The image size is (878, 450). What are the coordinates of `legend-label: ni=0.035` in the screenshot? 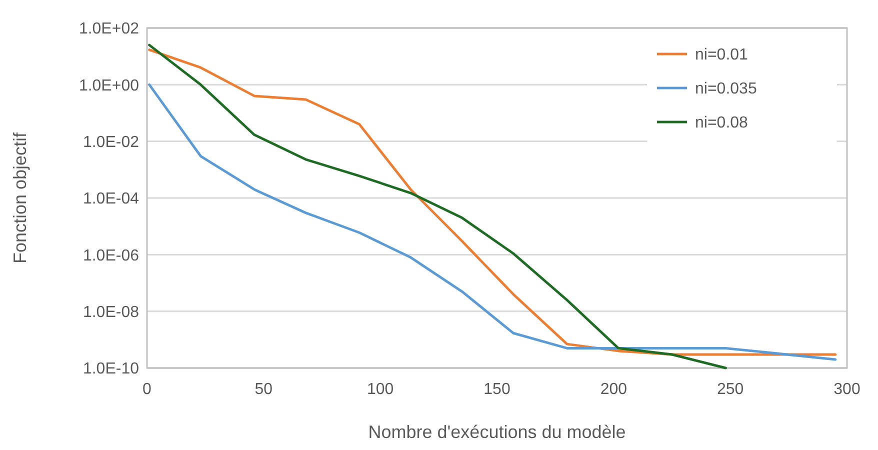 It's located at (726, 89).